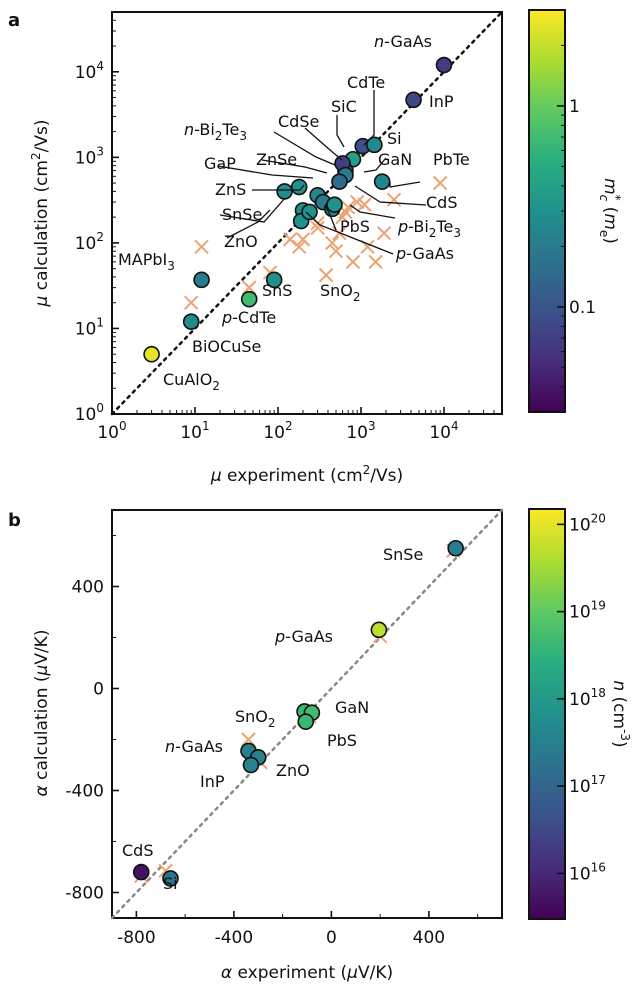 This screenshot has width=638, height=988. Describe the element at coordinates (441, 202) in the screenshot. I see `label-cds: CdS` at that location.